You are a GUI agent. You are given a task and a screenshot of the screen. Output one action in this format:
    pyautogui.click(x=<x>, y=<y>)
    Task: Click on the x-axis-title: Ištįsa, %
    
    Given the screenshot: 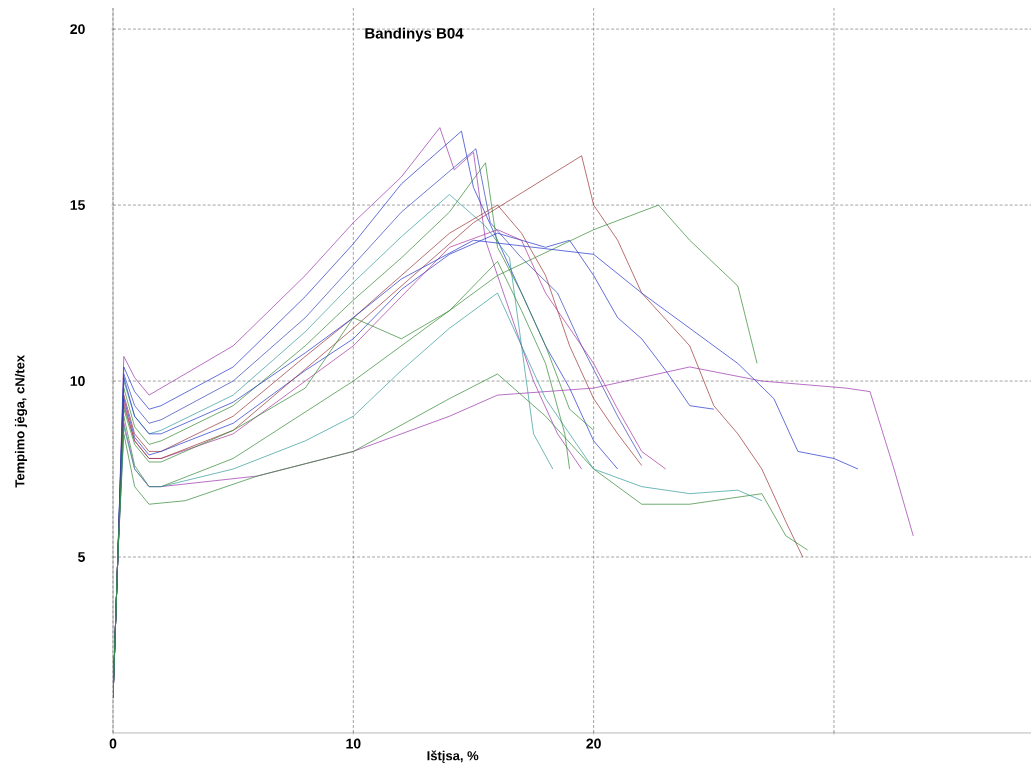 What is the action you would take?
    pyautogui.click(x=453, y=756)
    